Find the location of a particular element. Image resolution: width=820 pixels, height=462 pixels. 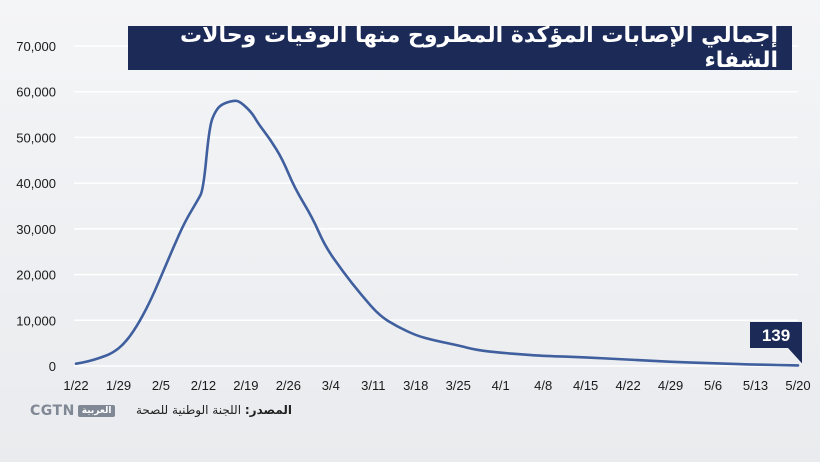

source-label: المصدر: is located at coordinates (268, 410).